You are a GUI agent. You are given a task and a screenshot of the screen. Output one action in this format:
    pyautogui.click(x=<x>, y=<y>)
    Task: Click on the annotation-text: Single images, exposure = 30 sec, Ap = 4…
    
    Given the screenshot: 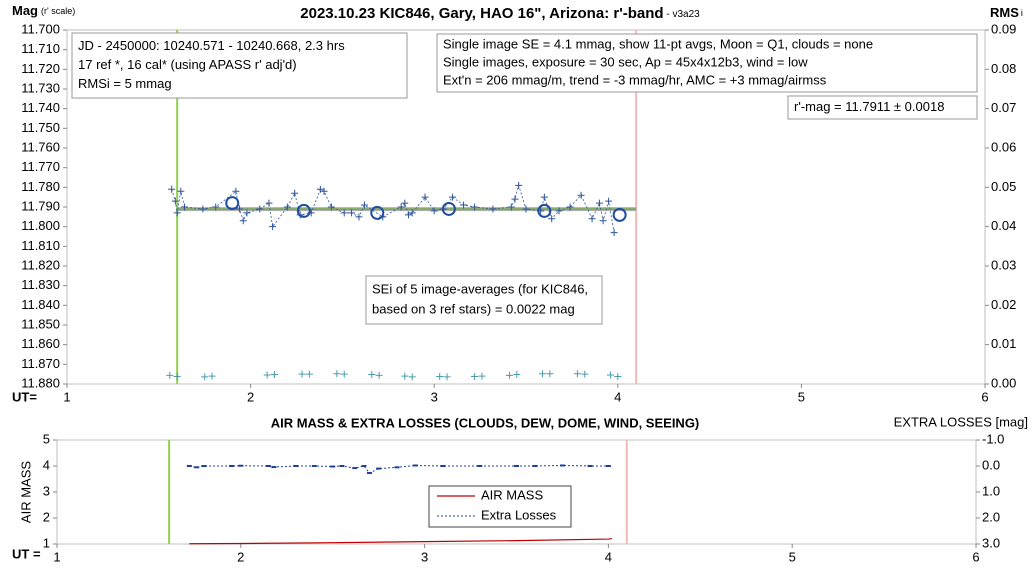 What is the action you would take?
    pyautogui.click(x=625, y=61)
    